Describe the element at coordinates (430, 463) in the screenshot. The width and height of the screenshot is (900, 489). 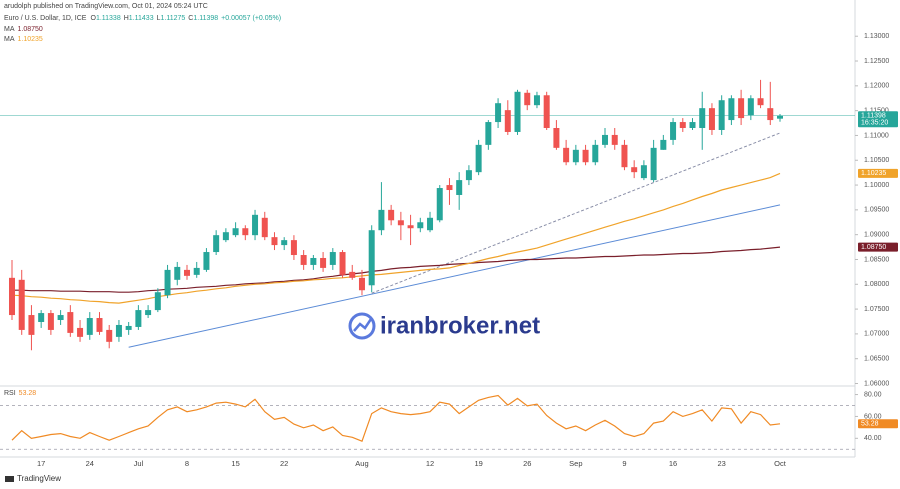
I see `x-tick-label: 12` at that location.